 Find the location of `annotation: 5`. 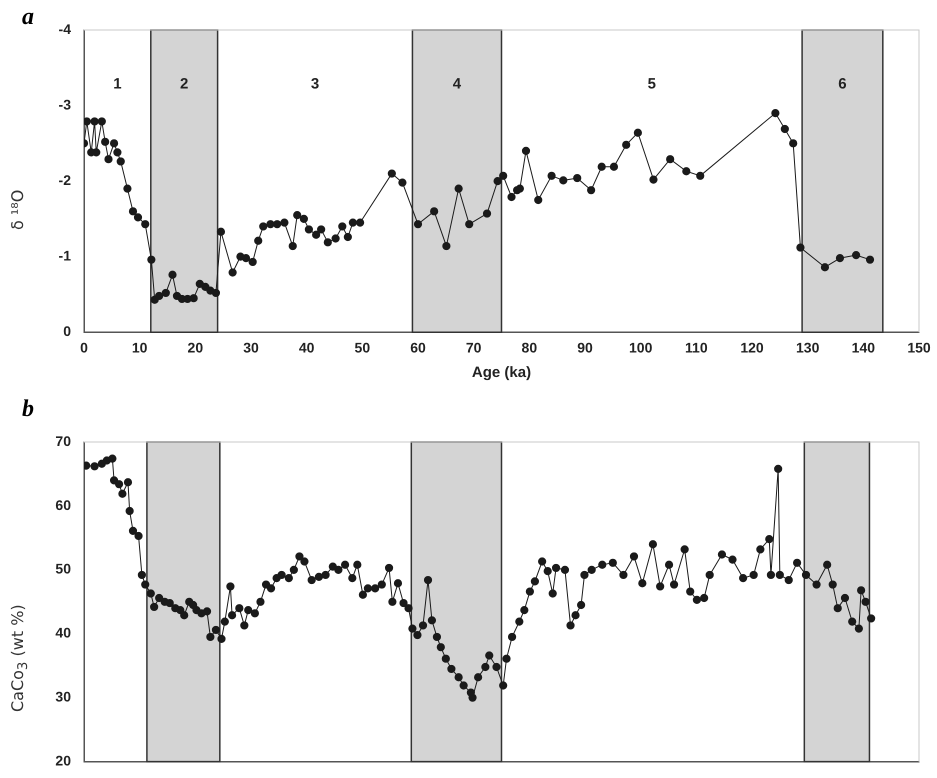

annotation: 5 is located at coordinates (652, 84).